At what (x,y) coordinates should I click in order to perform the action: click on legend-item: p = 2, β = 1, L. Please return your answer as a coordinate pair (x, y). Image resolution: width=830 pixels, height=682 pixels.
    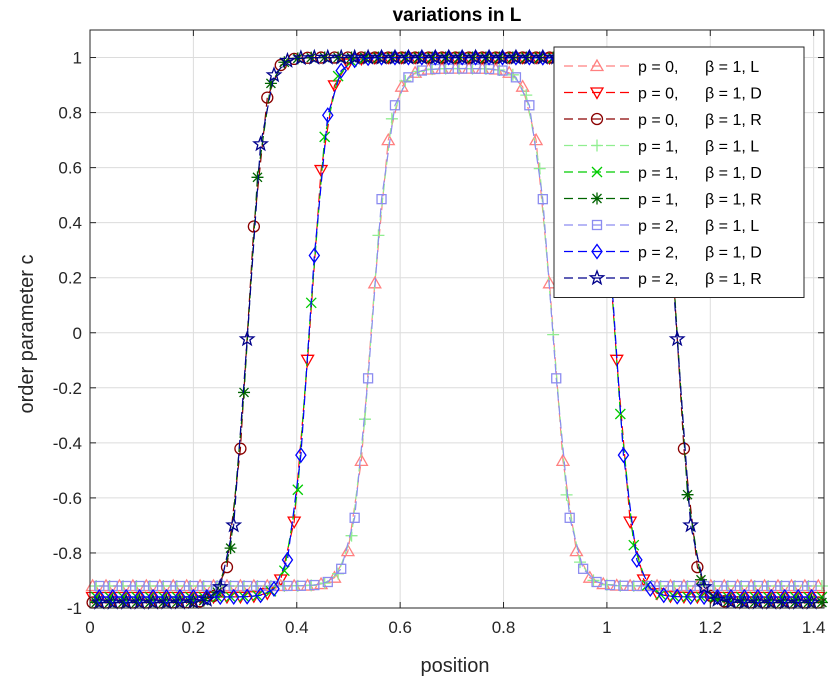
    Looking at the image, I should click on (661, 226).